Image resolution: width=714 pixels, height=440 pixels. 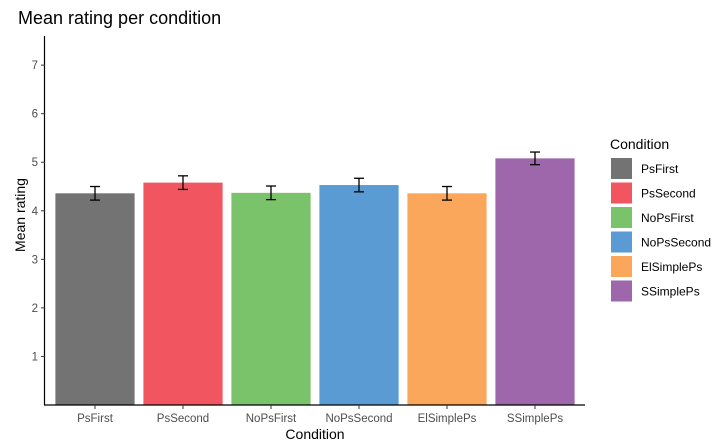 I want to click on legend-swatch-elsimpleps, so click(x=621, y=266).